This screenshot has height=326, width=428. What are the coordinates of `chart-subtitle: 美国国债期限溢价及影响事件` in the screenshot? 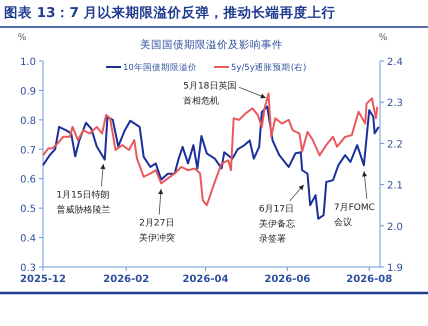 It's located at (211, 44).